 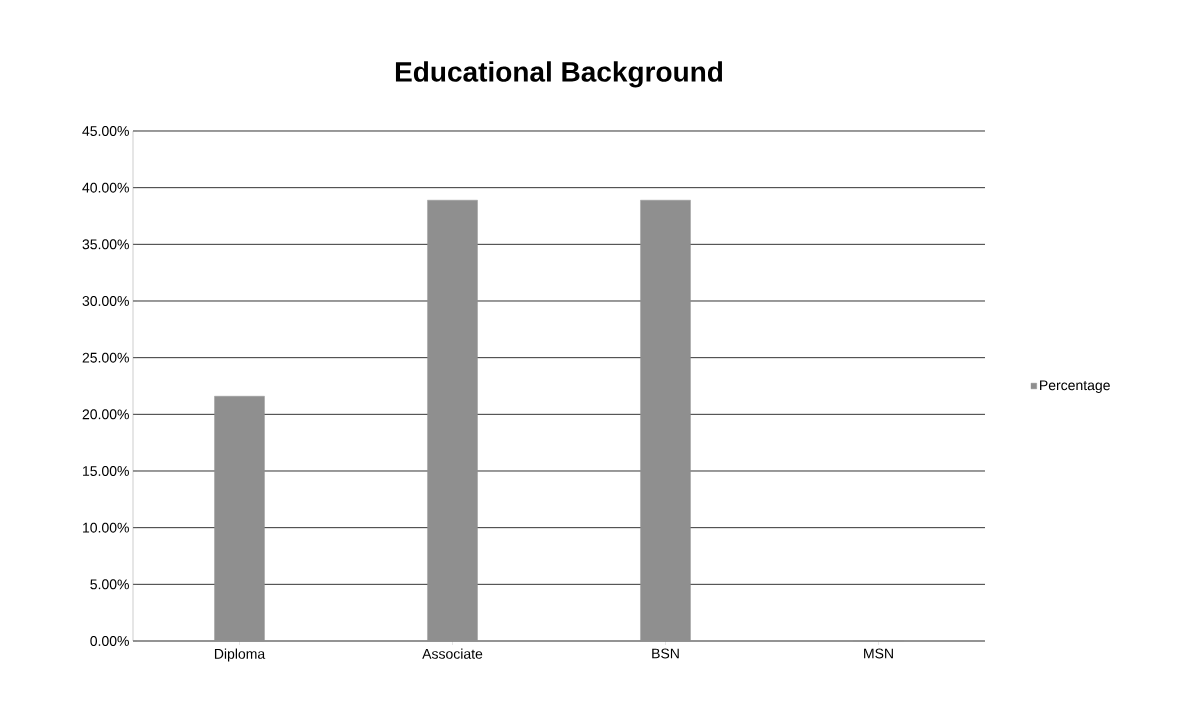 What do you see at coordinates (105, 244) in the screenshot?
I see `y-tick-label: 35.00%` at bounding box center [105, 244].